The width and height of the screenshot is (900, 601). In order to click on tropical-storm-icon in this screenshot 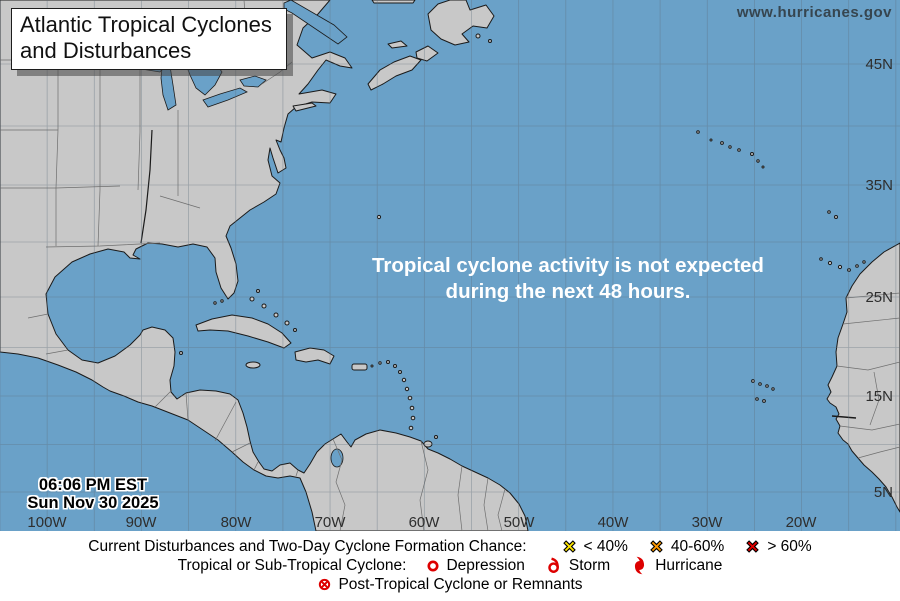, I will do `click(554, 565)`.